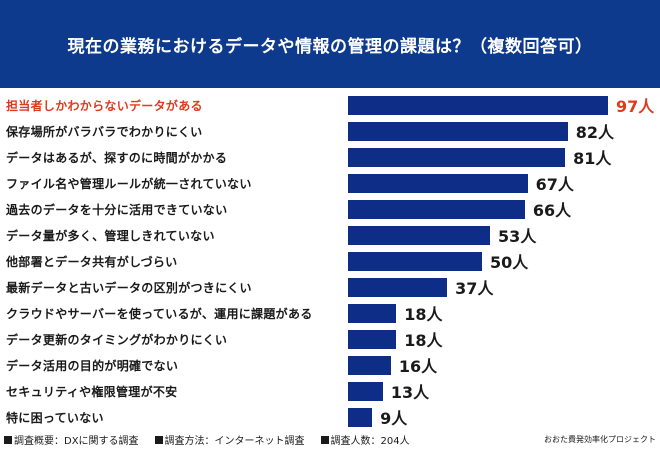  What do you see at coordinates (129, 183) in the screenshot?
I see `category-label: ファイル名や管理ルールが統一されていない` at bounding box center [129, 183].